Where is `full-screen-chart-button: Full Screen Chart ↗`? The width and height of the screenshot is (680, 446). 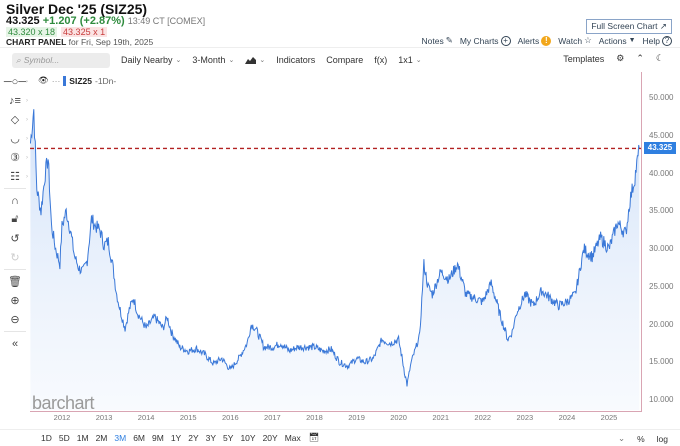
full-screen-chart-button: Full Screen Chart ↗ is located at coordinates (629, 26).